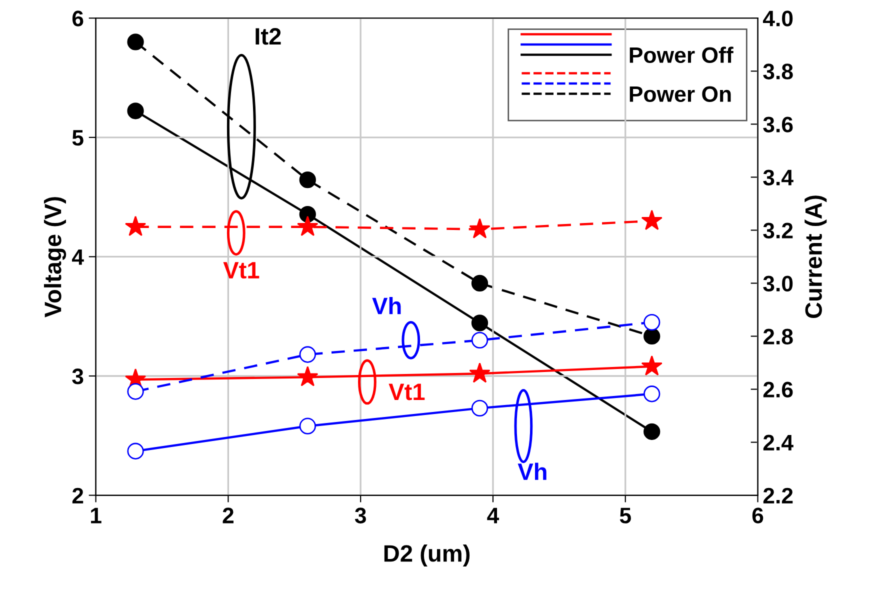 Image resolution: width=871 pixels, height=604 pixels. Describe the element at coordinates (625, 516) in the screenshot. I see `x-tick-label: 5` at that location.